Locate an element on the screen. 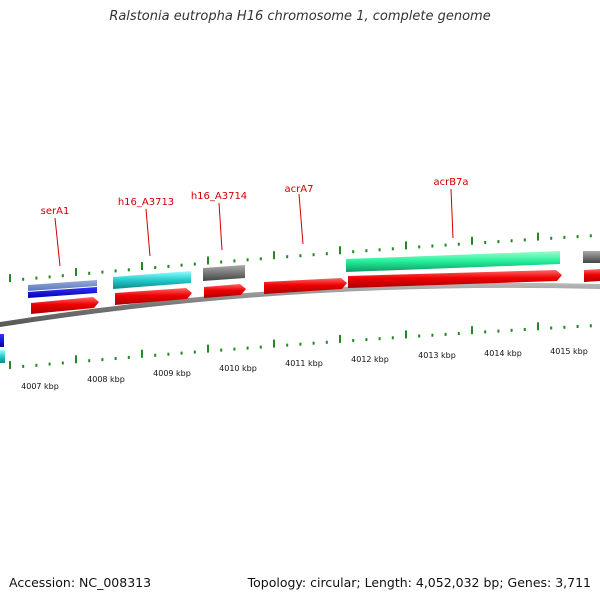  cds-arrow-serA1 is located at coordinates (65, 305).